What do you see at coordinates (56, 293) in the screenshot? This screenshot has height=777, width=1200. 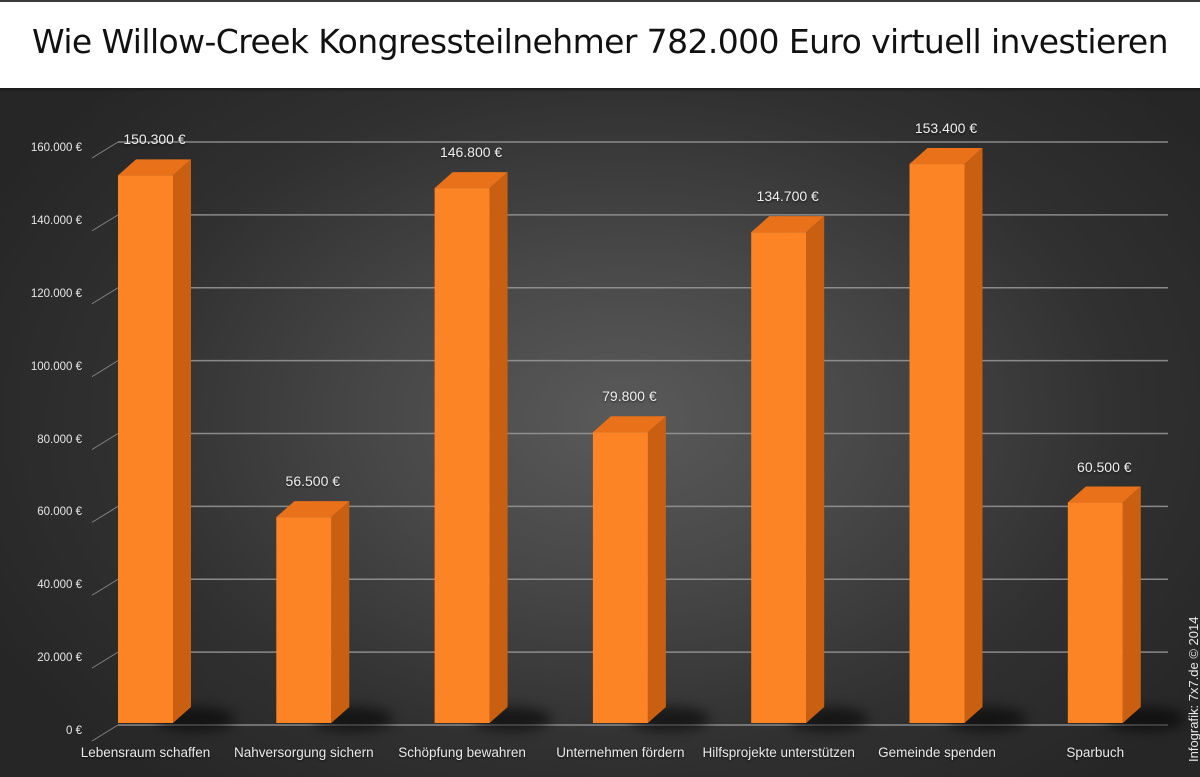 I see `y-tick-label: 120.000 €` at bounding box center [56, 293].